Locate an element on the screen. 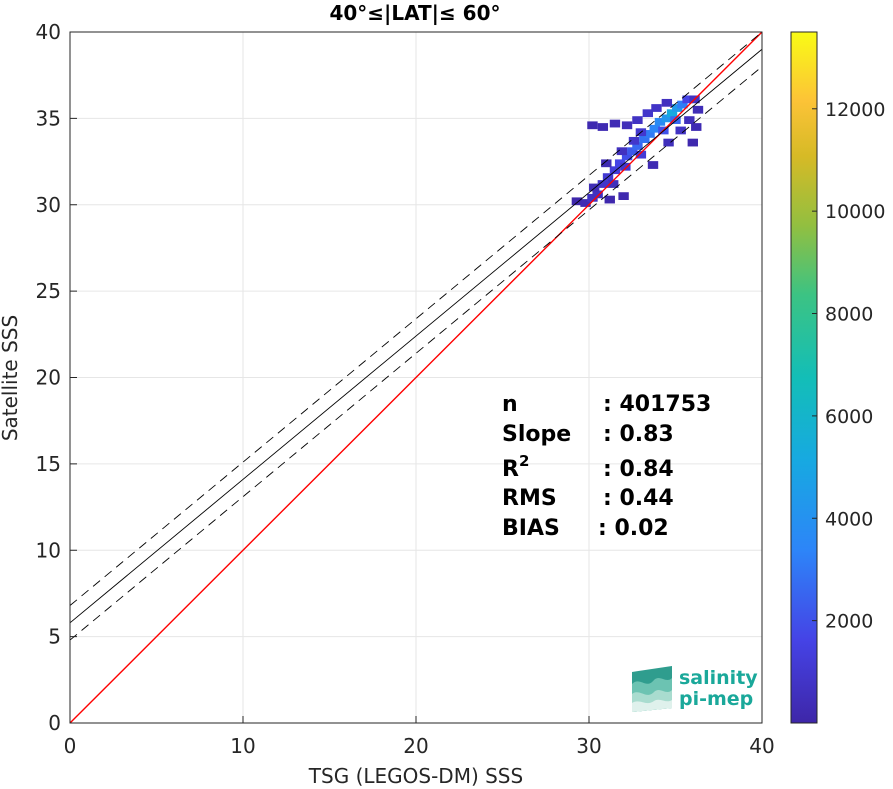 The image size is (893, 789). x-axis-ticks: 0 10 20 30 40 is located at coordinates (419, 737).